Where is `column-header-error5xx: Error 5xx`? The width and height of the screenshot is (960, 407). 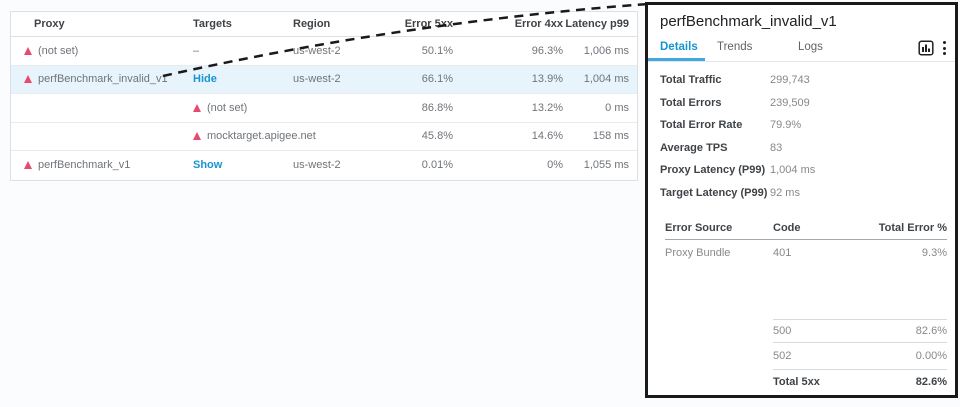
column-header-error5xx: Error 5xx is located at coordinates (428, 24).